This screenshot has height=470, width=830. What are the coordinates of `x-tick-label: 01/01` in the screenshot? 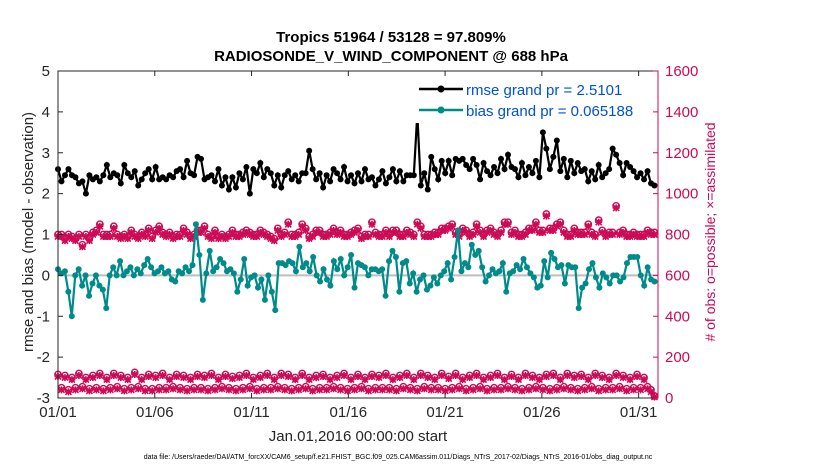 It's located at (58, 412).